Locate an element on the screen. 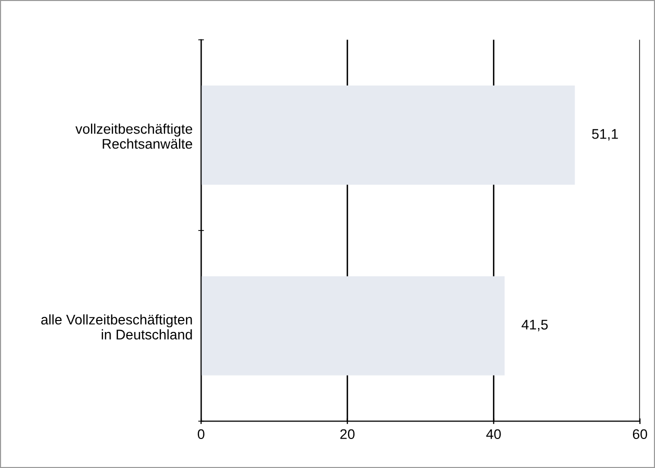 The image size is (655, 468). x-tick-label: 0 is located at coordinates (201, 434).